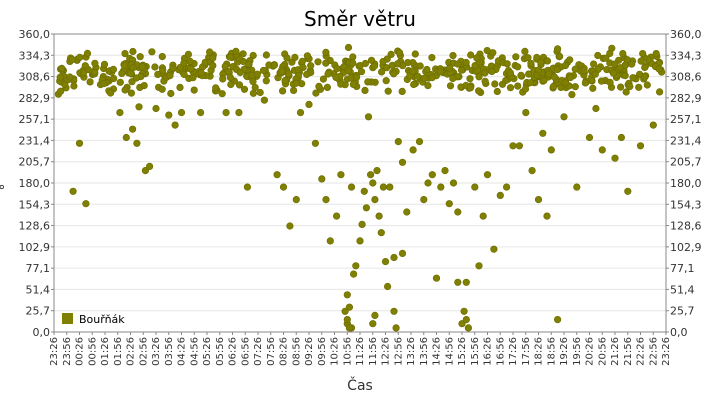 The image size is (720, 400). Describe the element at coordinates (686, 183) in the screenshot. I see `y-tick-label-right: 180,0` at that location.